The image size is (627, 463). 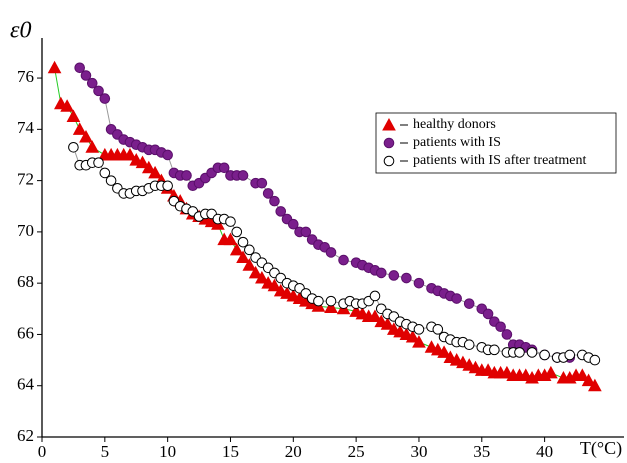 What do you see at coordinates (356, 451) in the screenshot?
I see `x-tick-label: 25` at bounding box center [356, 451].